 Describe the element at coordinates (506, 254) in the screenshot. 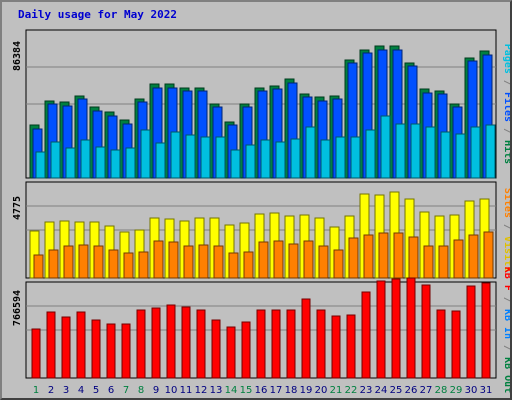

I see `legend-segment: Visits` at that location.